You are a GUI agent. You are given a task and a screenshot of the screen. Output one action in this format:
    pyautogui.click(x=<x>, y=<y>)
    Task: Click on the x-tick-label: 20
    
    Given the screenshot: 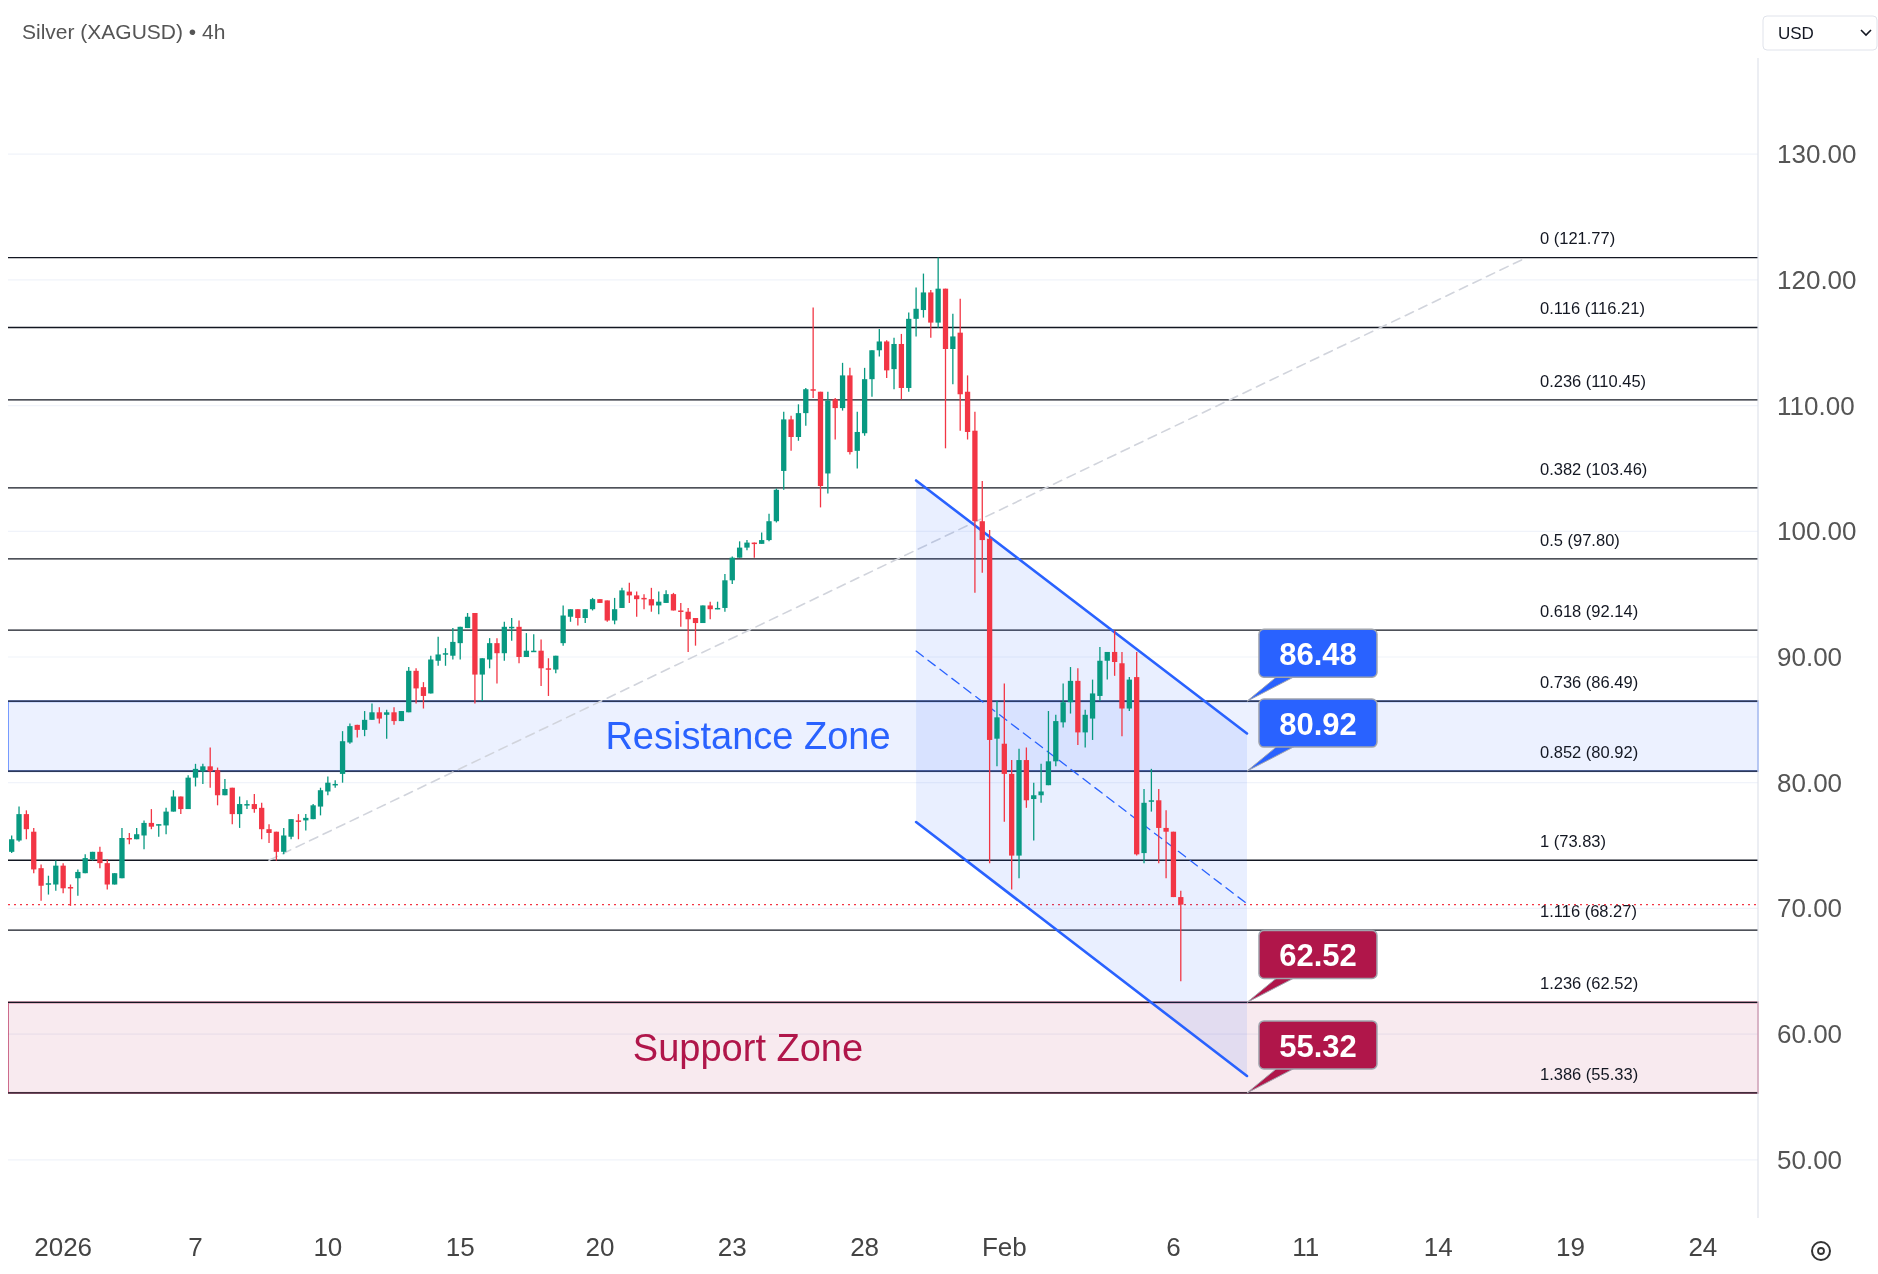 What is the action you would take?
    pyautogui.click(x=600, y=1247)
    